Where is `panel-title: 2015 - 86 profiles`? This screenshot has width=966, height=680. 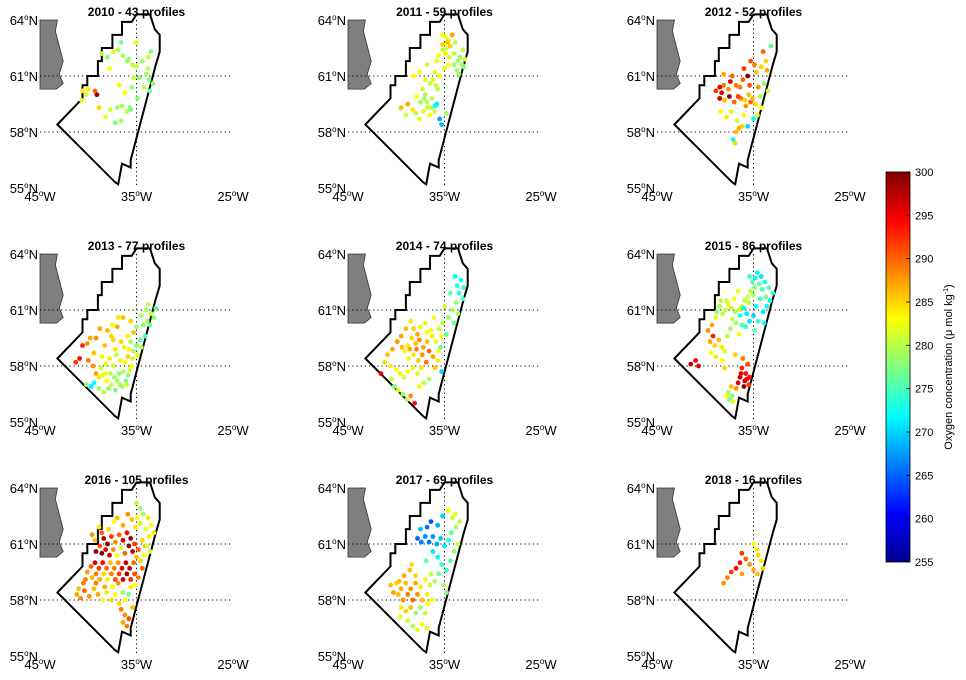
panel-title: 2015 - 86 profiles is located at coordinates (754, 246).